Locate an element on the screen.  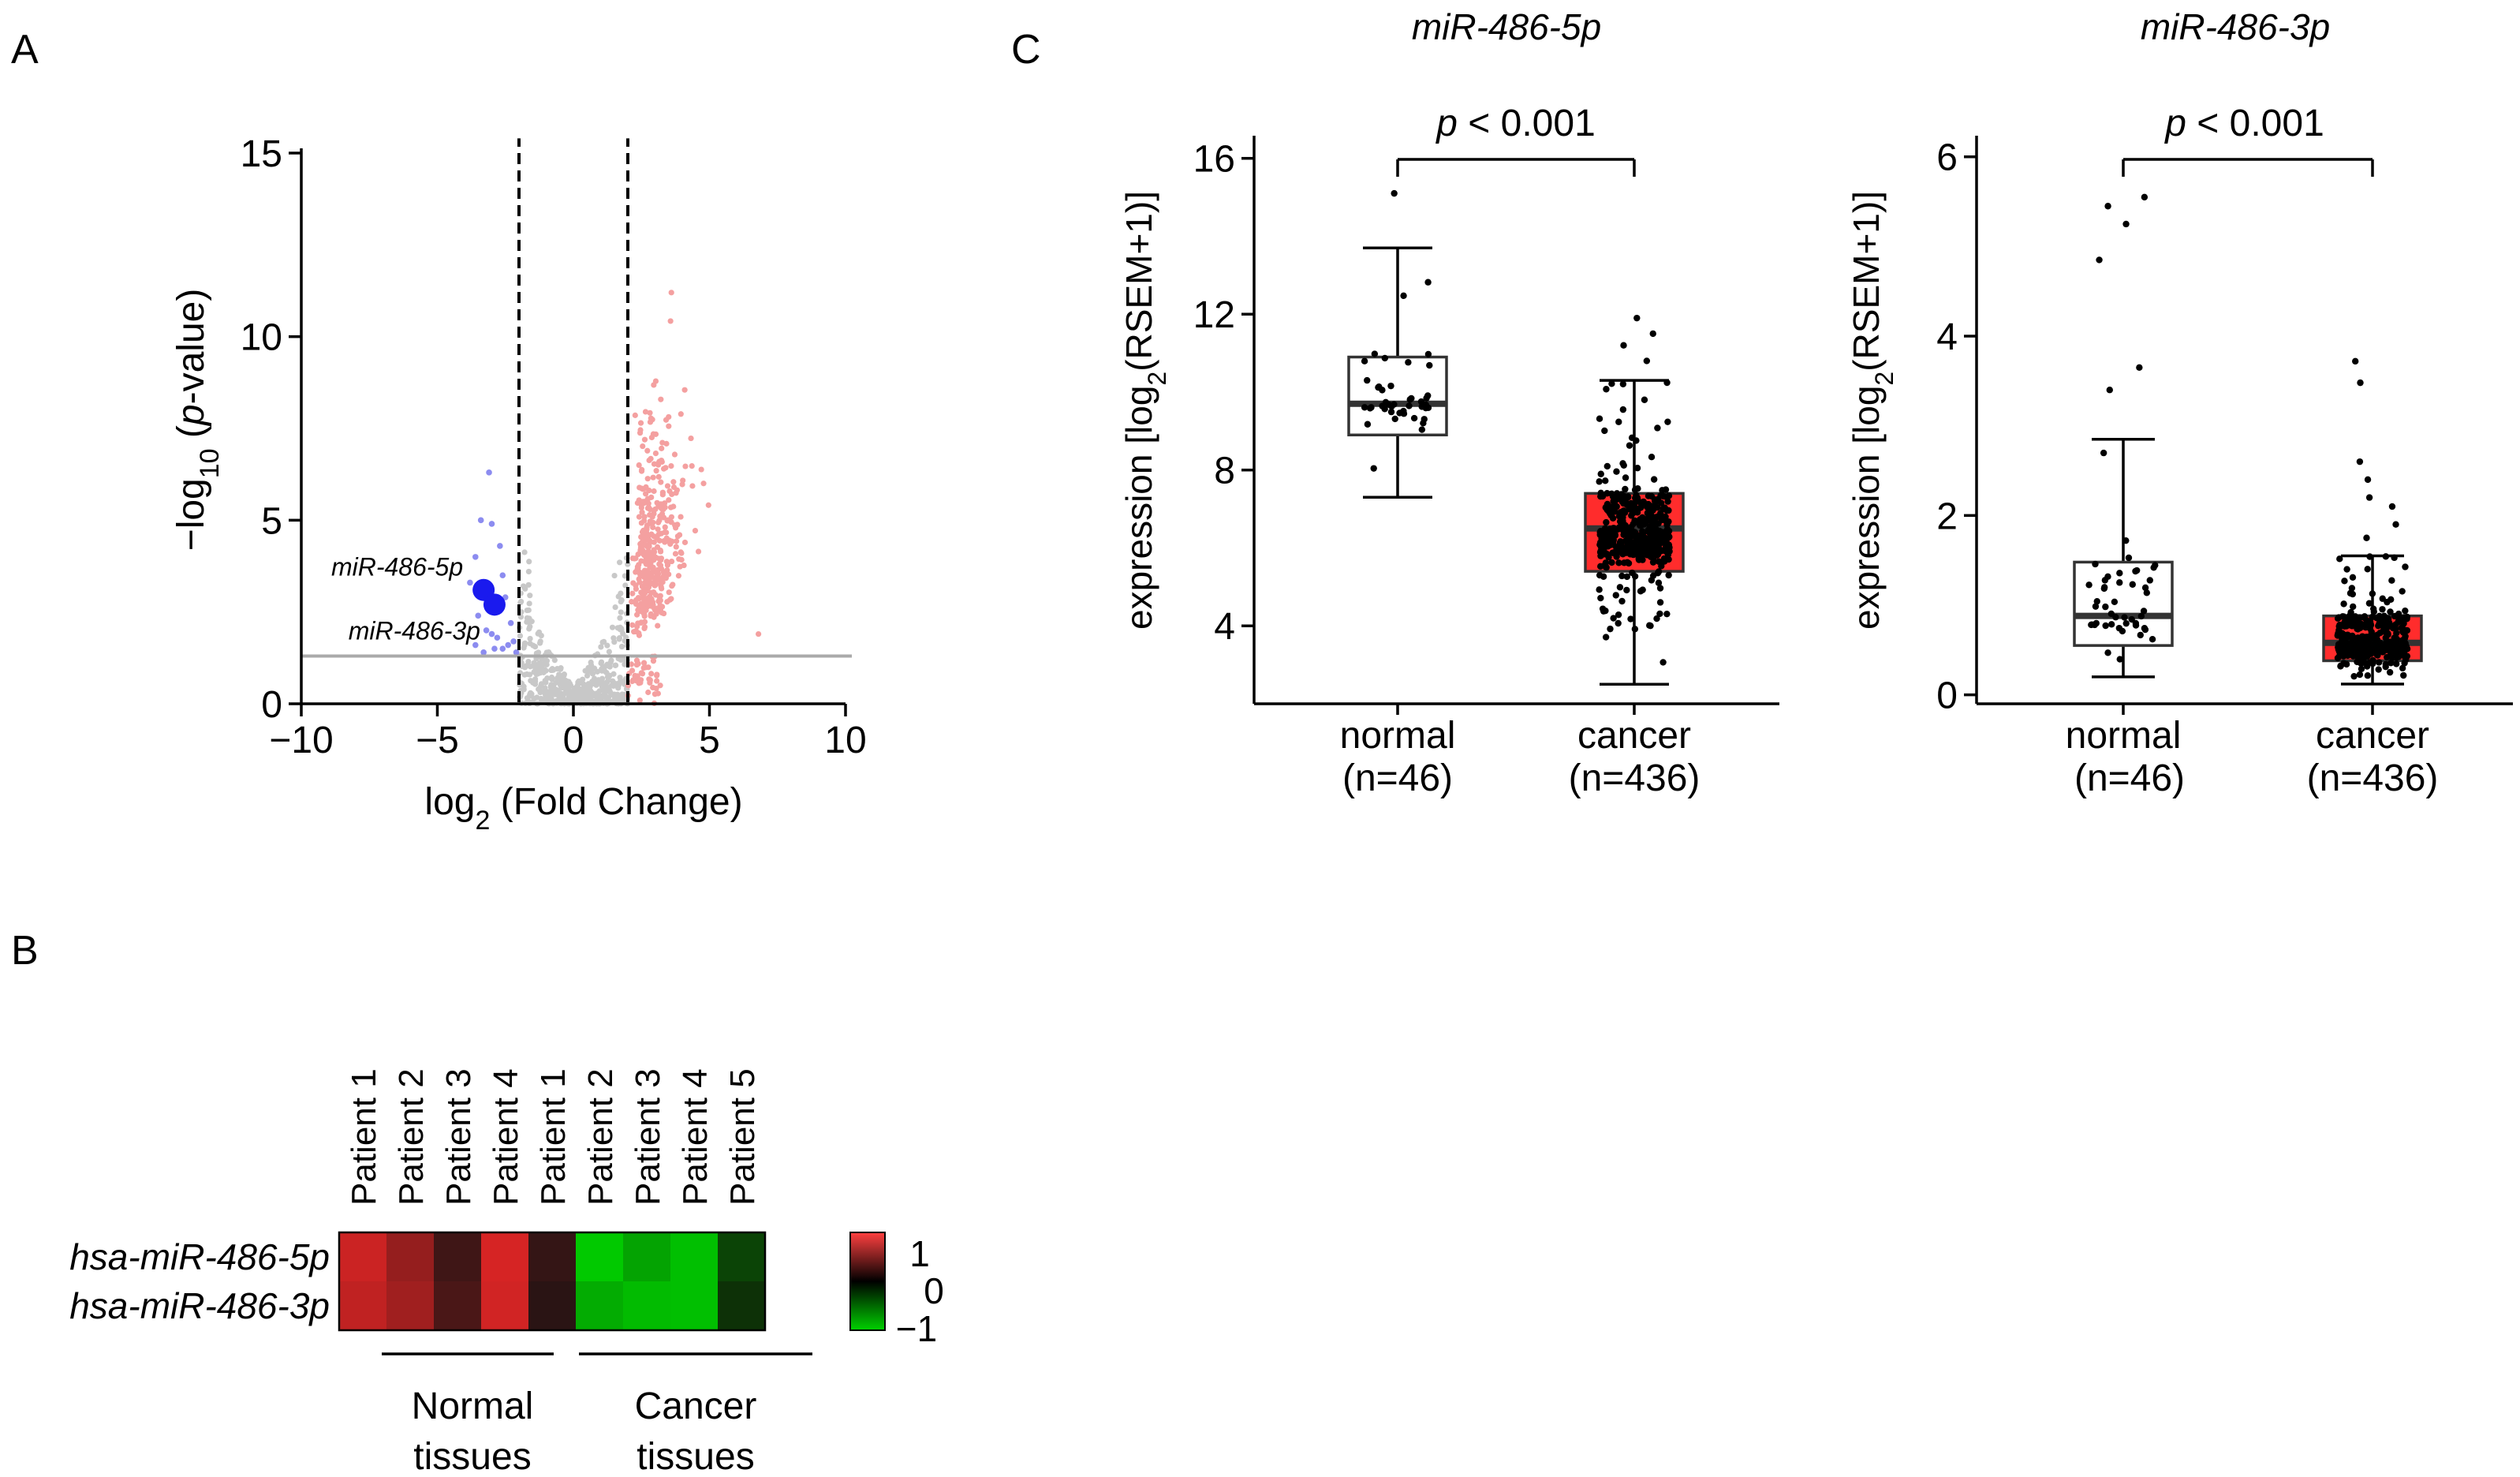
boxplot-y-axis-label: expression [log2(RSEM+1)] is located at coordinates (1872, 410).